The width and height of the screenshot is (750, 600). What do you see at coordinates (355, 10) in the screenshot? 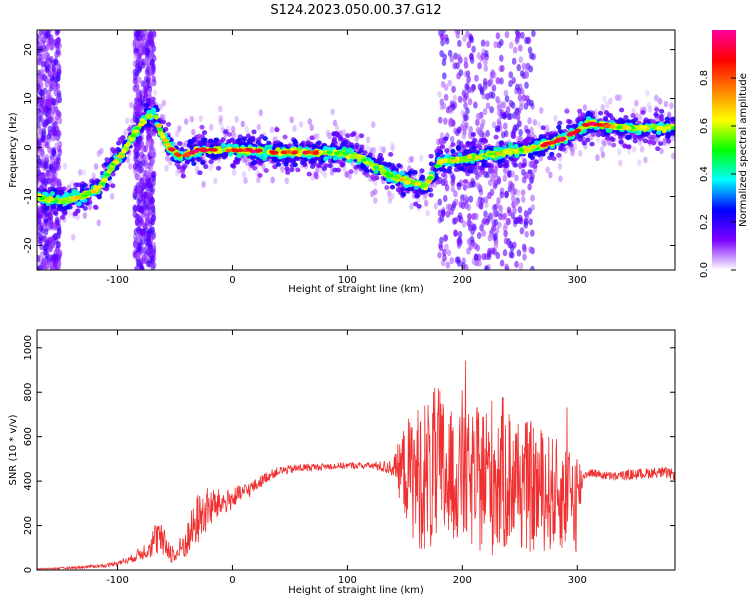
I see `figure-title: S124.2023.050.00.37.G12` at bounding box center [355, 10].